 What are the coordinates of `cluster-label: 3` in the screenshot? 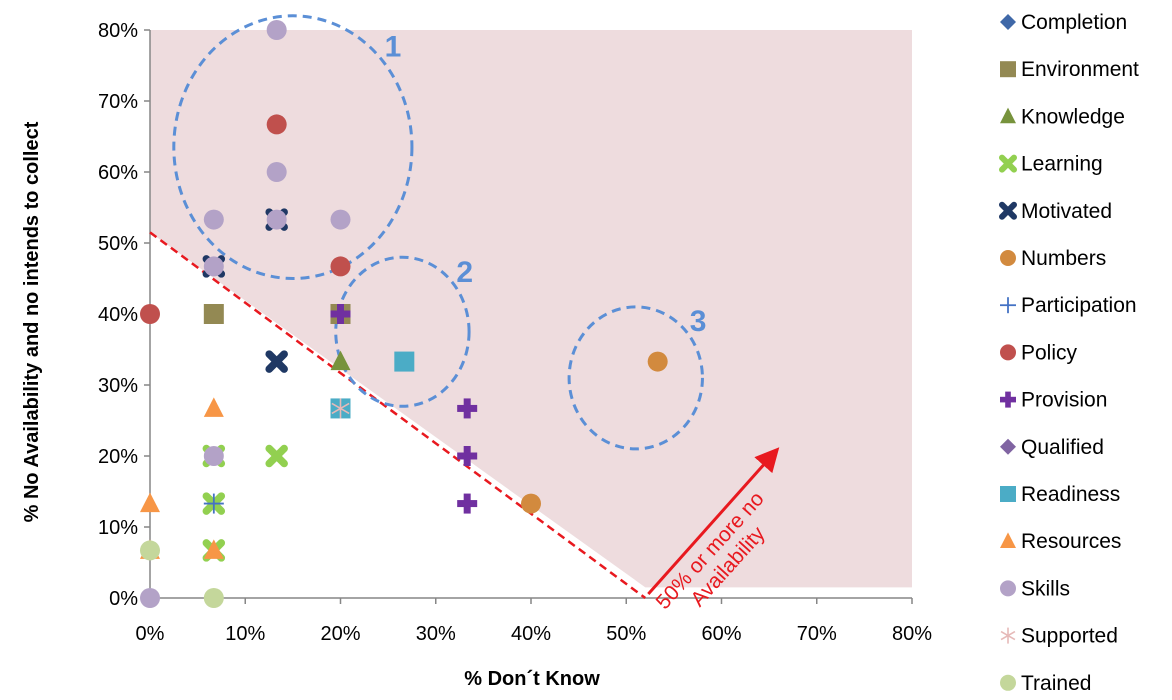 It's located at (698, 321).